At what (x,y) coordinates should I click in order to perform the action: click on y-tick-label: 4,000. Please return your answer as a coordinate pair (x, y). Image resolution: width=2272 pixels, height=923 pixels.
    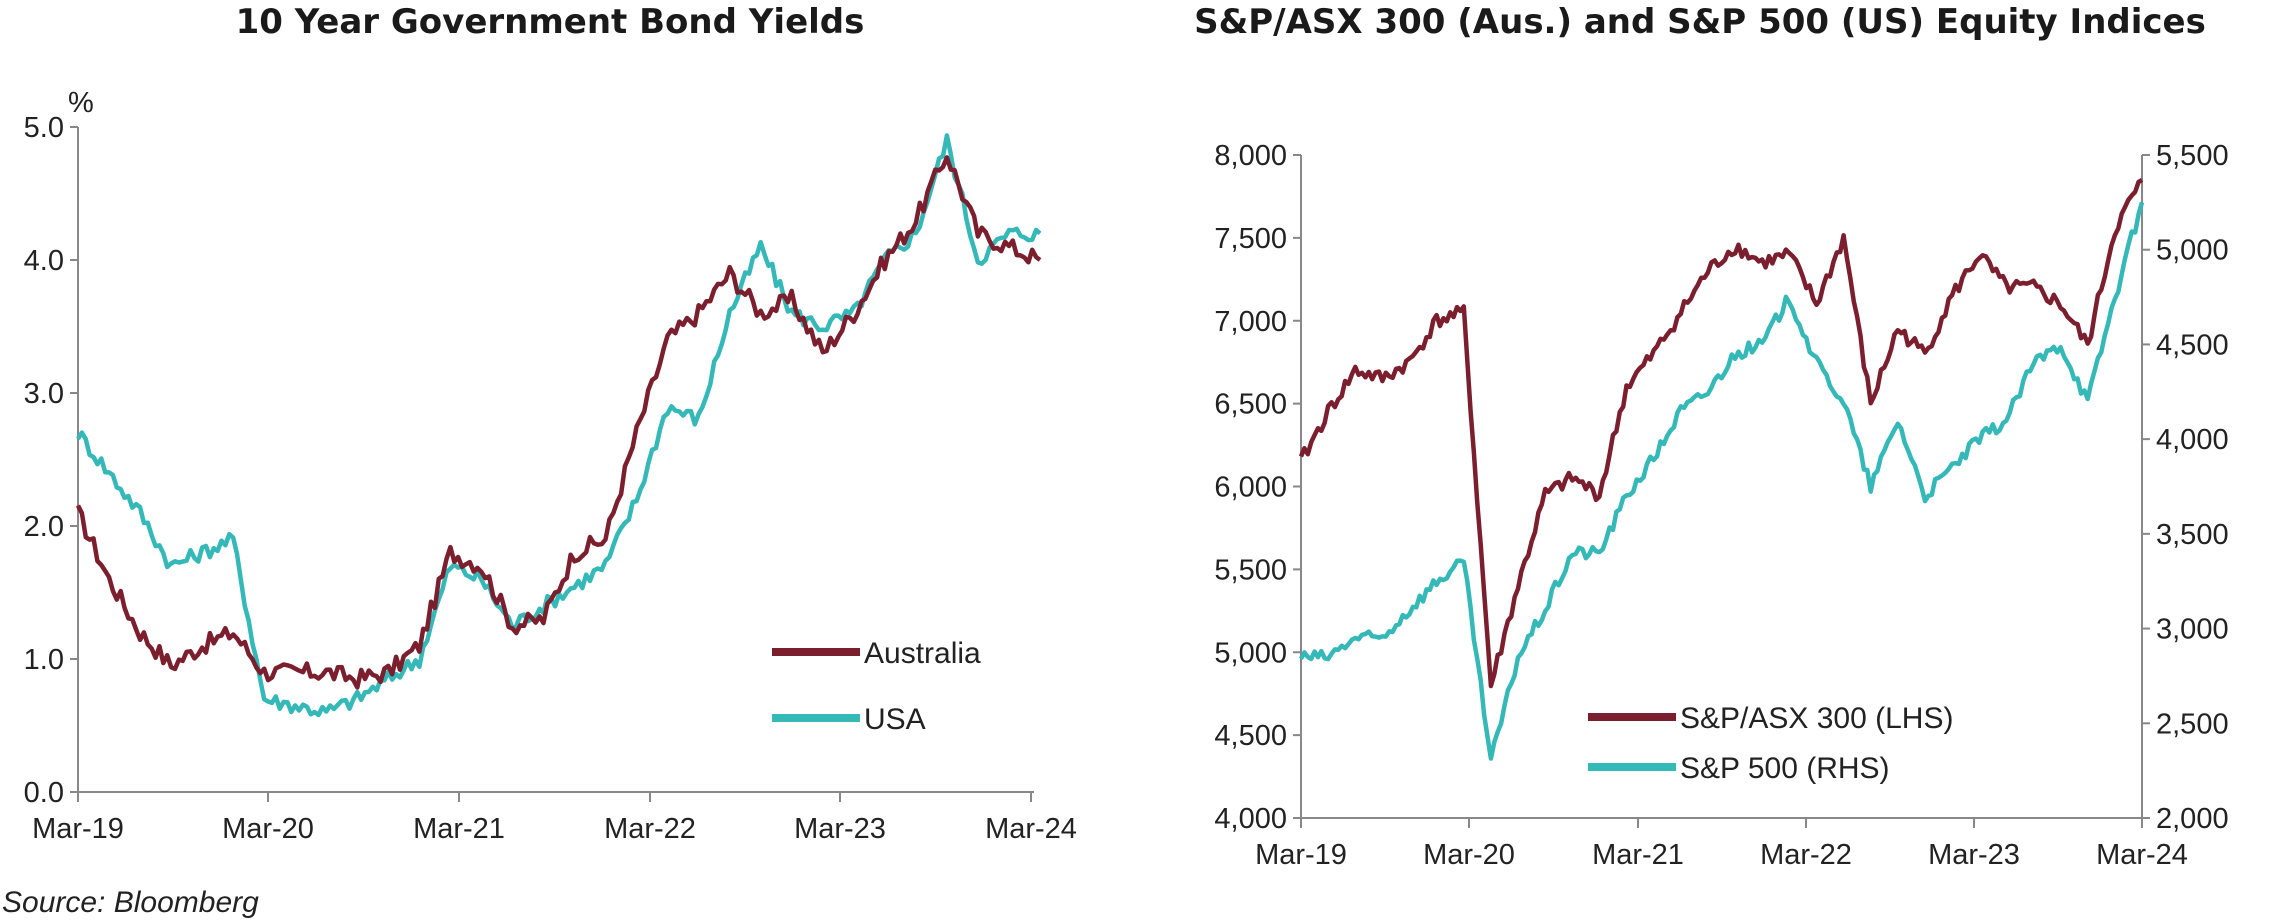
    Looking at the image, I should click on (1250, 819).